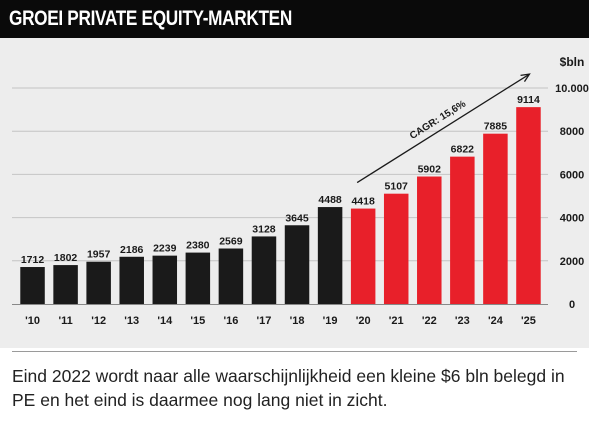  I want to click on x-tick-label: '20, so click(363, 321).